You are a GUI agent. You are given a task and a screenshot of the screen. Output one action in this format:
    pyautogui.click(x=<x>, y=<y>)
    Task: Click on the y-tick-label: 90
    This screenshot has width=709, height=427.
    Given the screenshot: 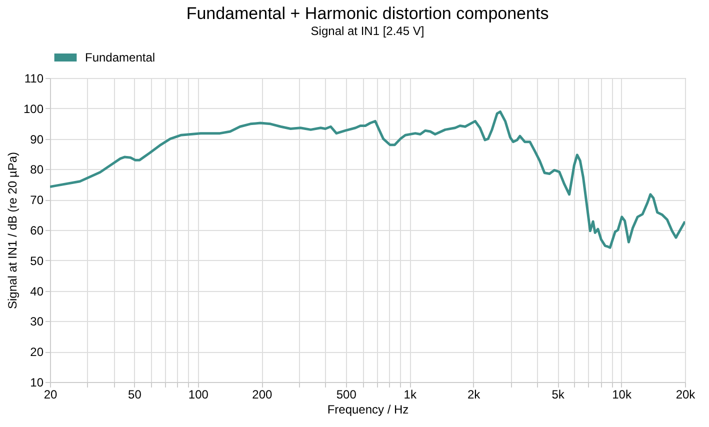 What is the action you would take?
    pyautogui.click(x=37, y=139)
    